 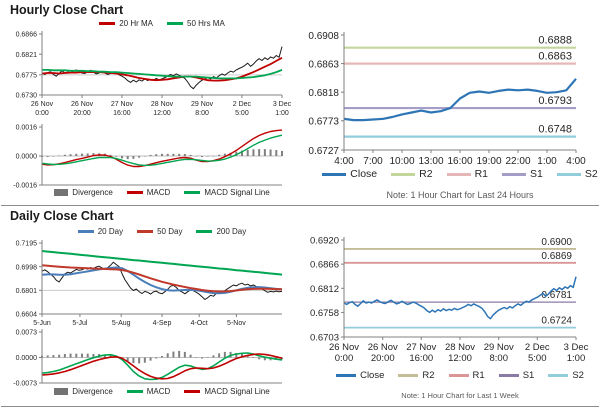 What do you see at coordinates (488, 161) in the screenshot?
I see `x-tick-label: 19:00` at bounding box center [488, 161].